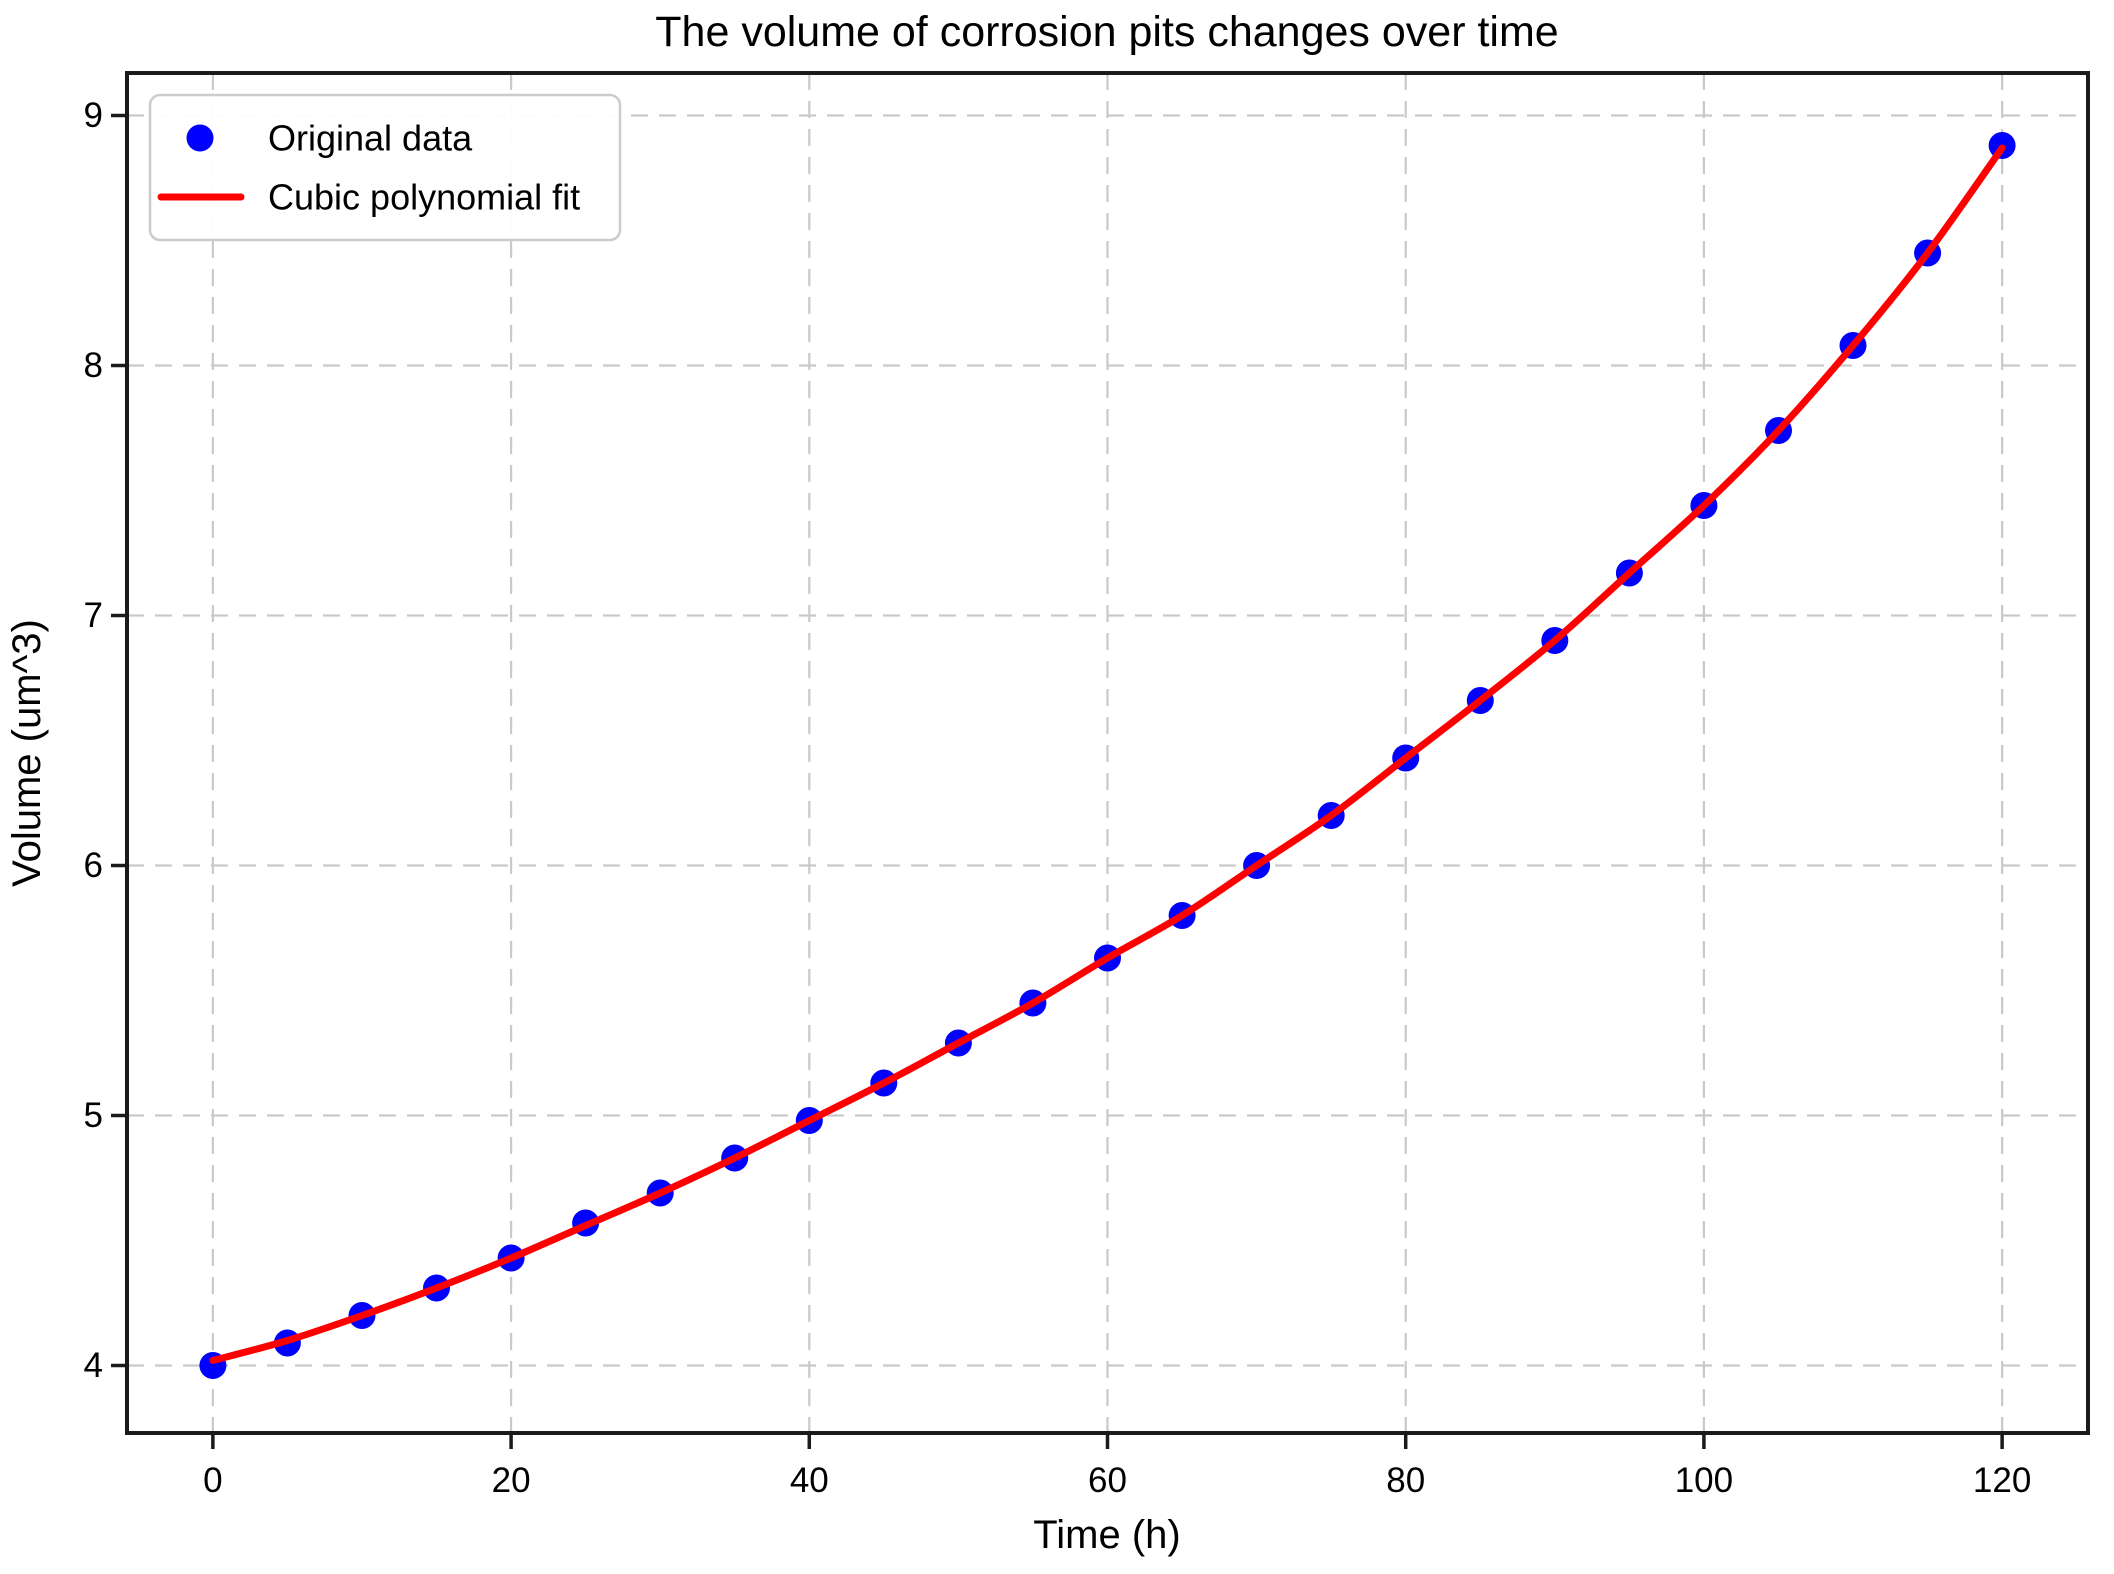 Image resolution: width=2114 pixels, height=1574 pixels. I want to click on x-tick-label: 120, so click(2002, 1480).